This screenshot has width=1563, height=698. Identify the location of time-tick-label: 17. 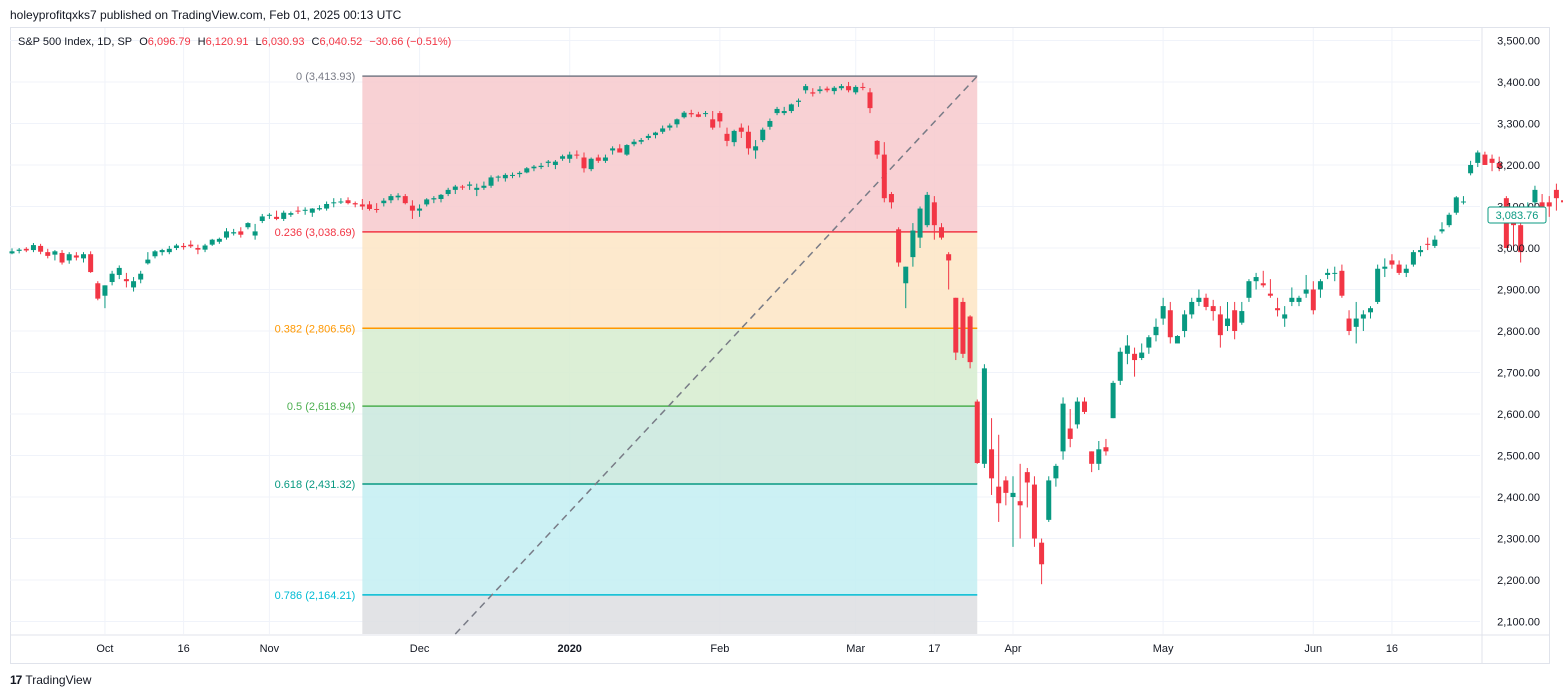
(934, 649).